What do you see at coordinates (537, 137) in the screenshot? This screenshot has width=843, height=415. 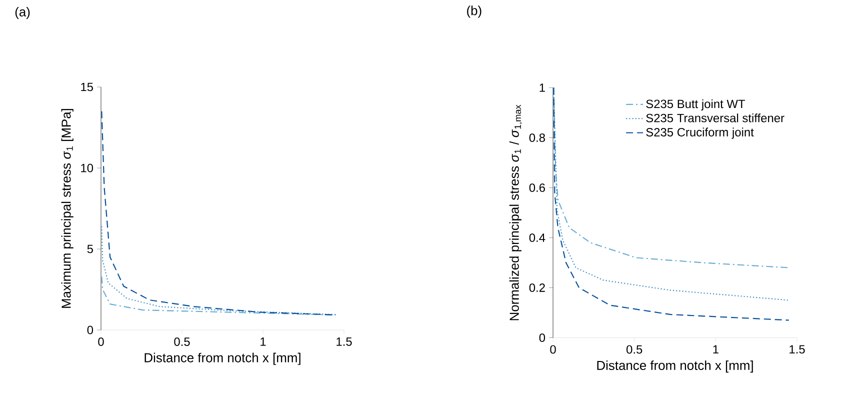 I see `y-tick-label: 0.8` at bounding box center [537, 137].